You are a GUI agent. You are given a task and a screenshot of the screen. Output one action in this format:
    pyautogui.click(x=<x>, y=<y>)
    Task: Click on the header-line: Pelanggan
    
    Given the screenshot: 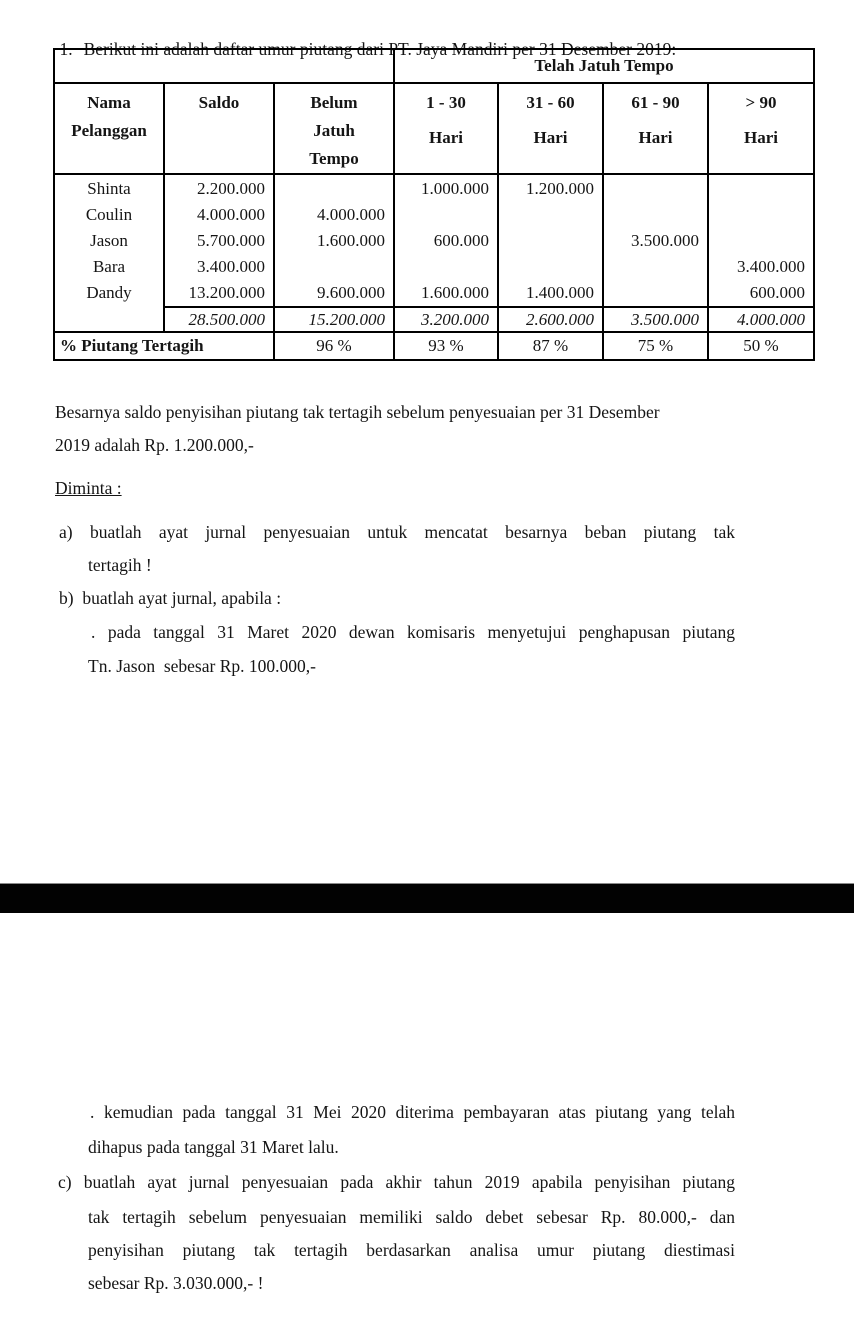 What is the action you would take?
    pyautogui.click(x=109, y=130)
    